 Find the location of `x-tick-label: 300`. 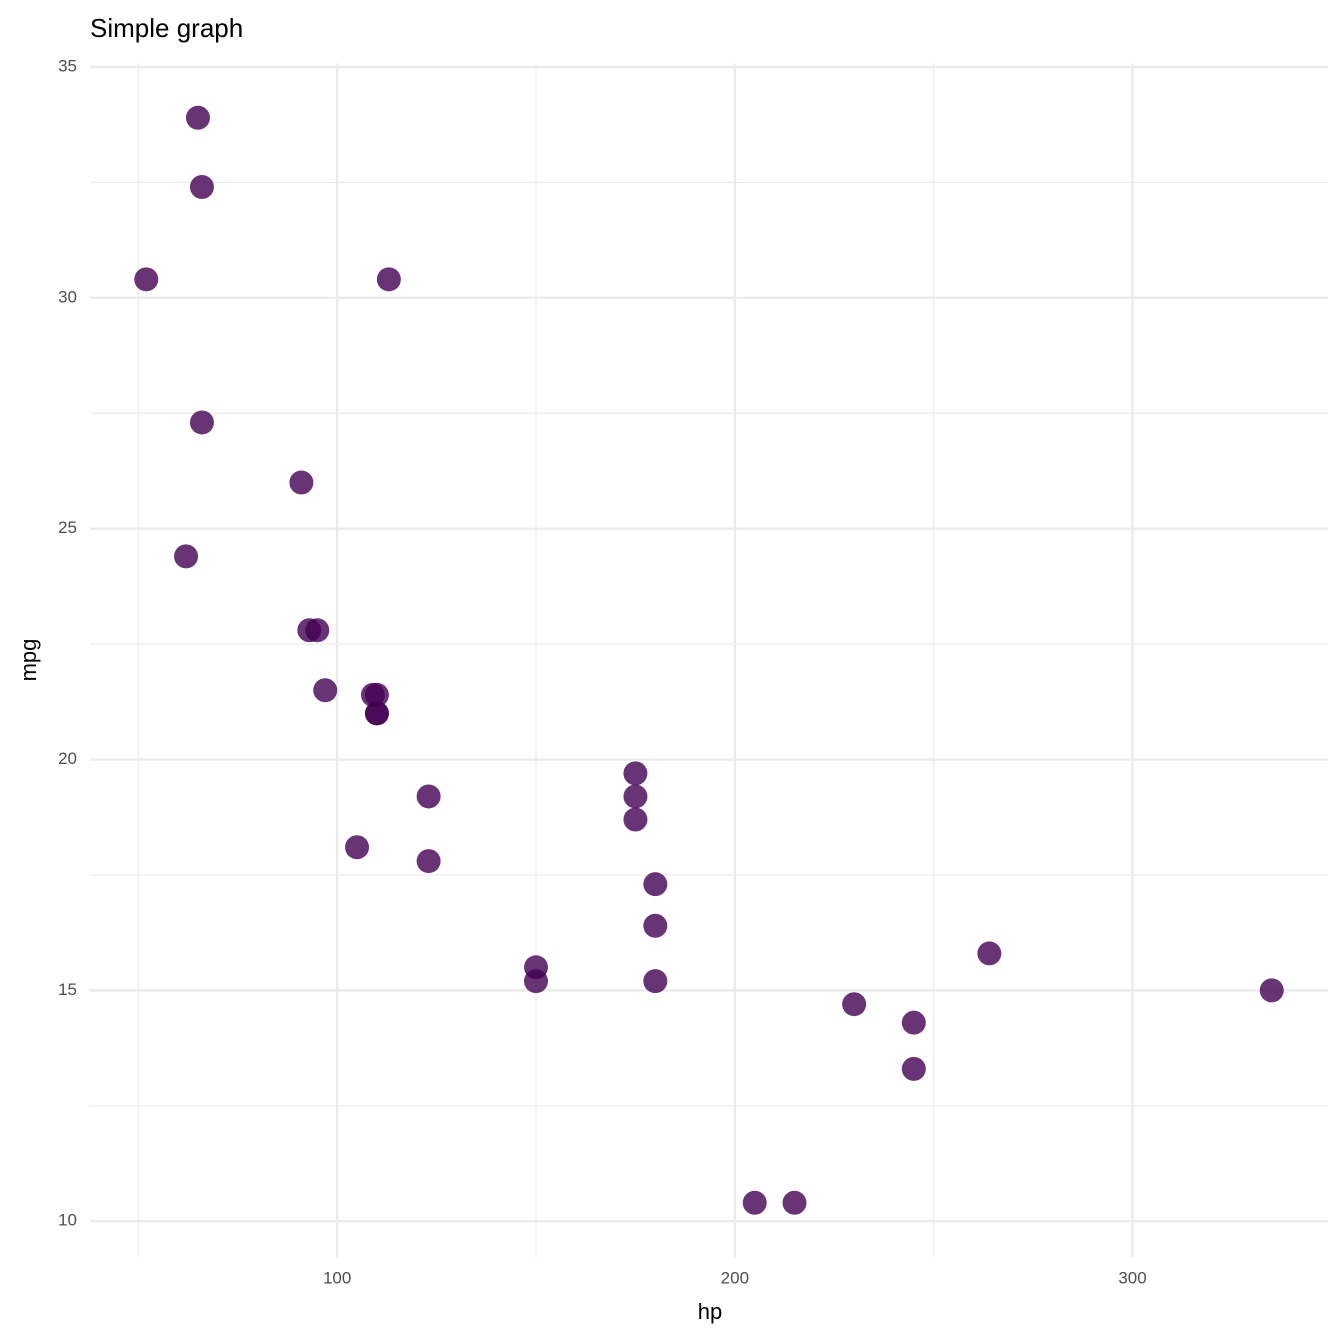

x-tick-label: 300 is located at coordinates (1132, 1277).